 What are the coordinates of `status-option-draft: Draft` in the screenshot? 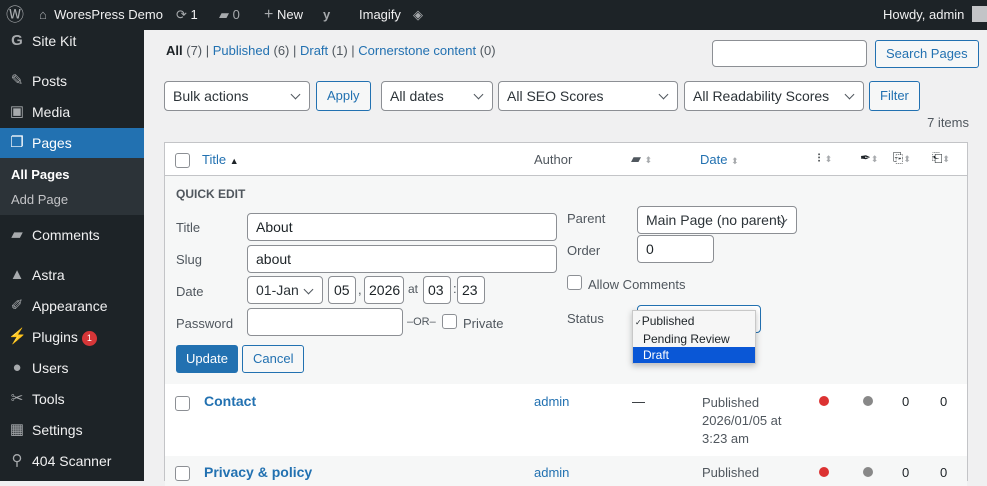 It's located at (694, 355).